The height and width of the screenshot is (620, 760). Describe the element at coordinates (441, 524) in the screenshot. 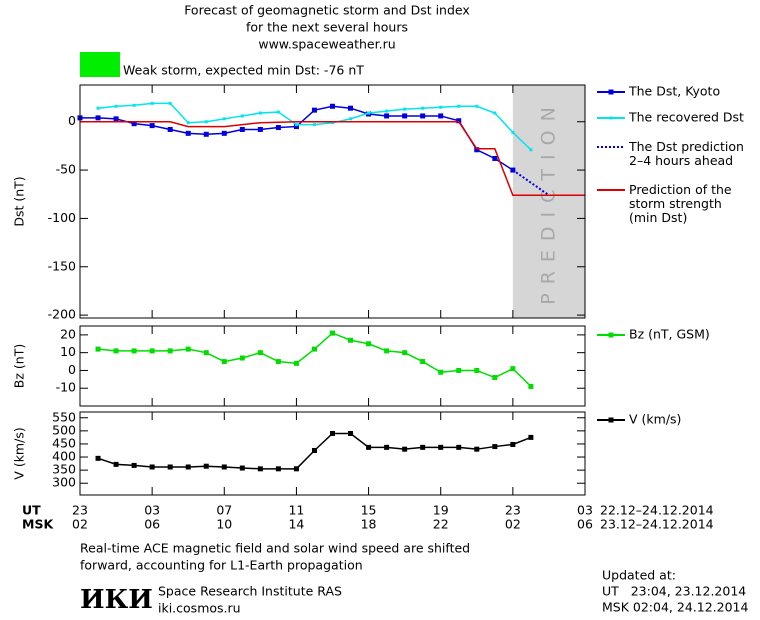

I see `x-tick-label-msk: 22` at that location.